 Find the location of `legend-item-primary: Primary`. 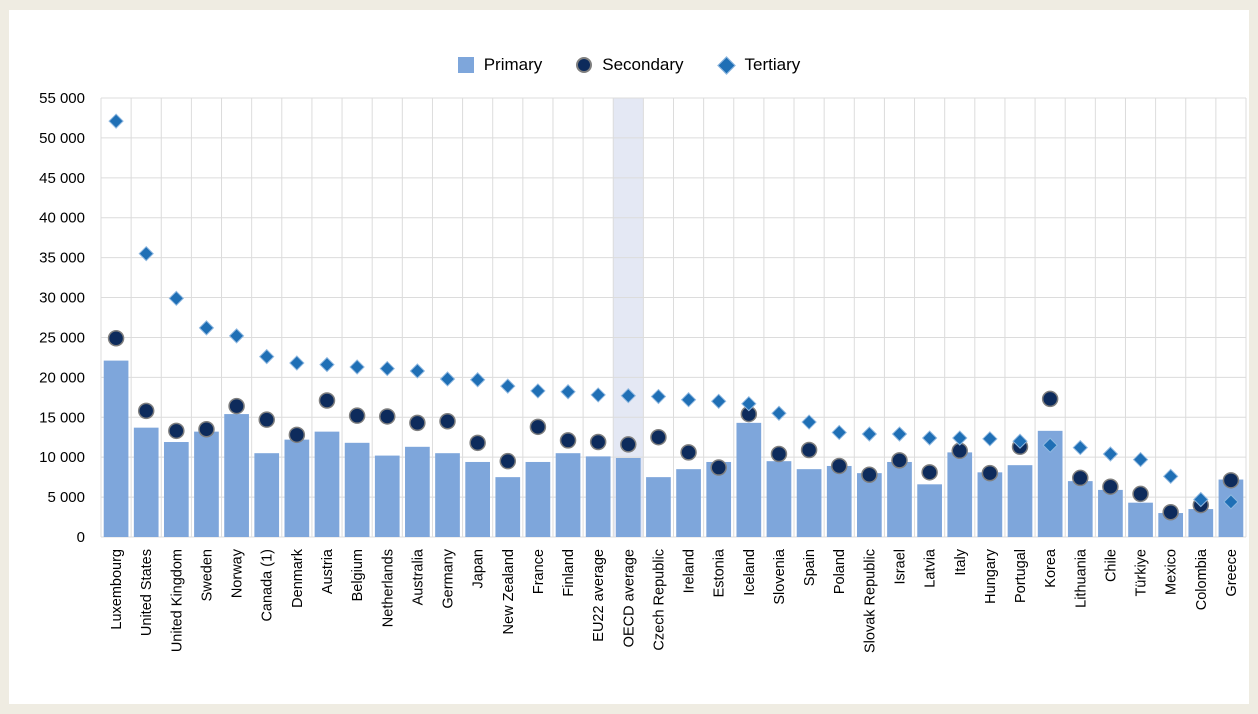

legend-item-primary: Primary is located at coordinates (500, 65).